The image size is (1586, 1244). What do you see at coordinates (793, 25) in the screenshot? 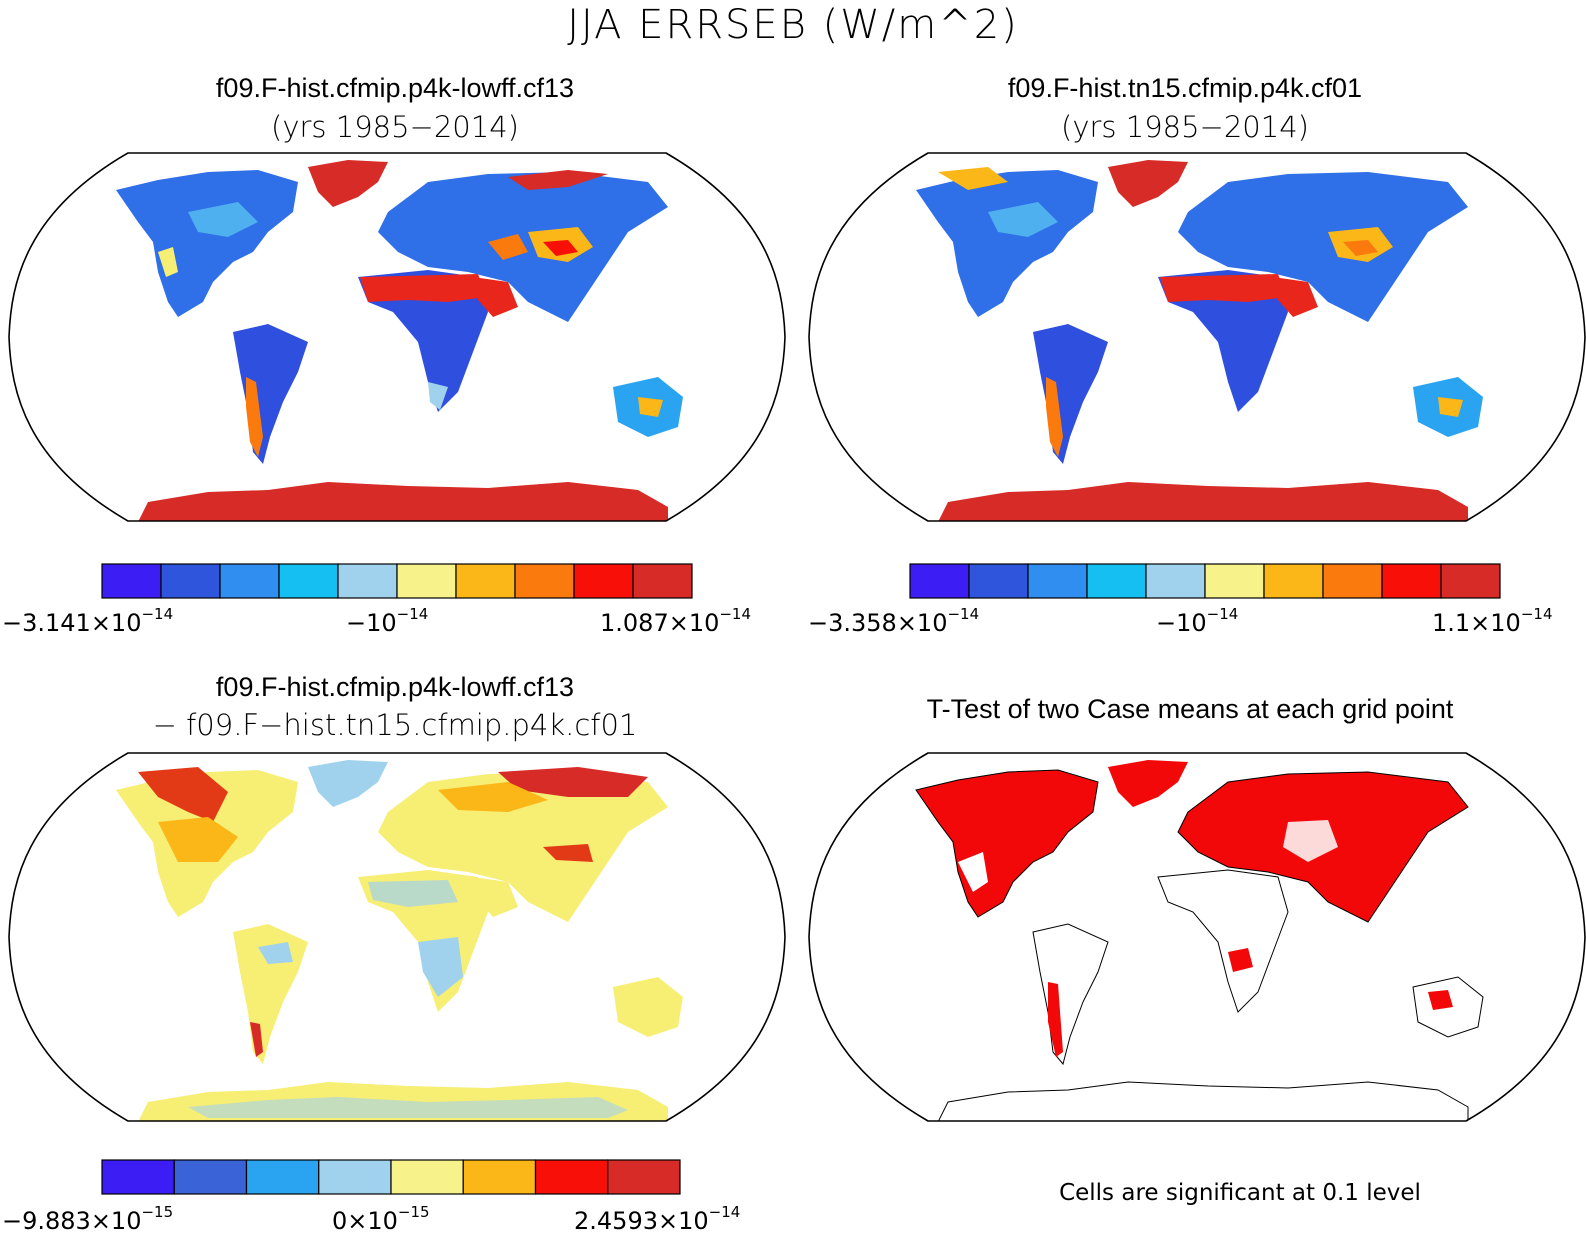
I see `figure-title: JJA ERRSEB (W/m^2)` at bounding box center [793, 25].